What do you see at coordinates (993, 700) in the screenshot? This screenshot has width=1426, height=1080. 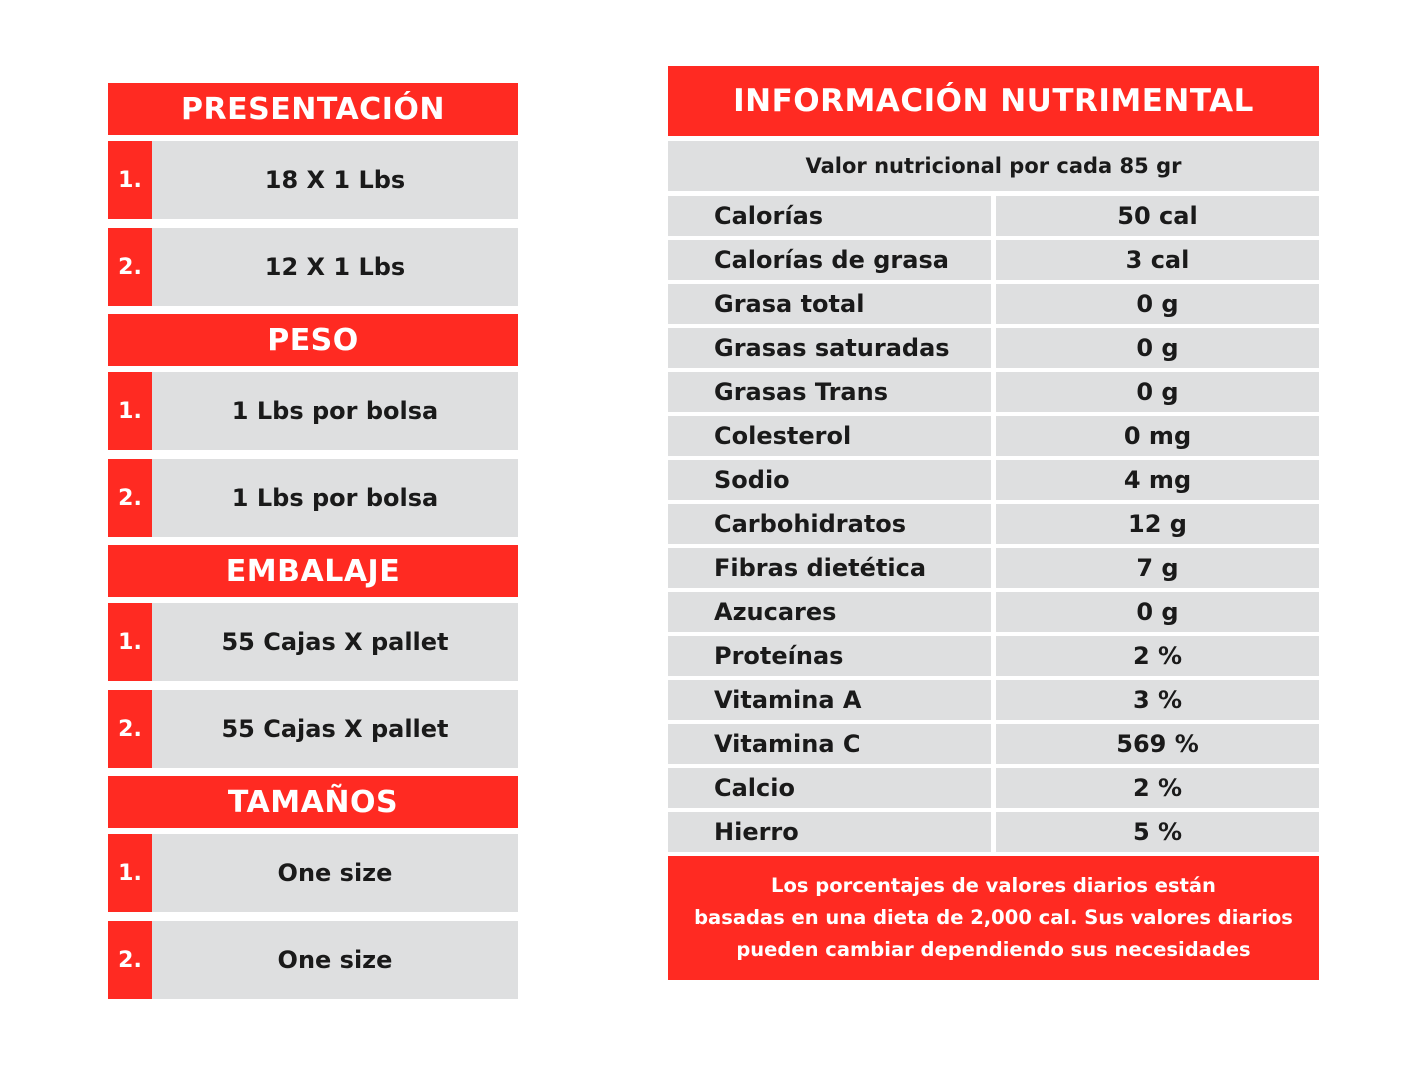 I see `table-row: Vitamina A 3 %` at bounding box center [993, 700].